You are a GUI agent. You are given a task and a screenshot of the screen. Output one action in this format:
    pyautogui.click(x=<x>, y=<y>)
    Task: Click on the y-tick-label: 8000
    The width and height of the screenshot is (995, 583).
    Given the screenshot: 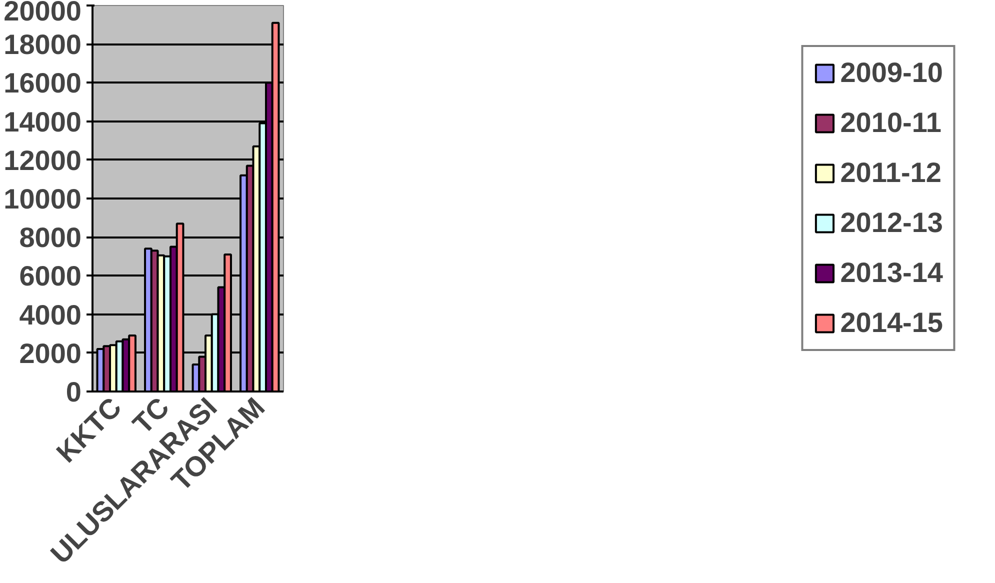 What is the action you would take?
    pyautogui.click(x=50, y=238)
    